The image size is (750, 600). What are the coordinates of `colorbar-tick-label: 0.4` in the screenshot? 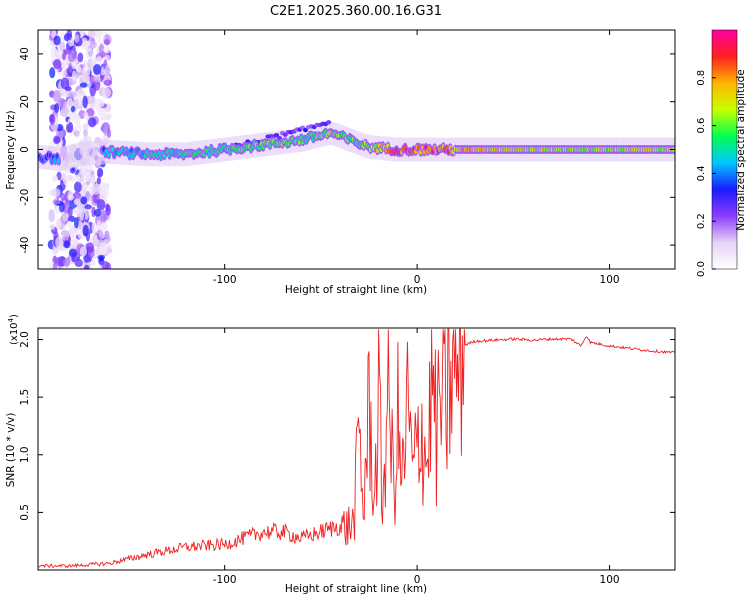 It's located at (701, 173).